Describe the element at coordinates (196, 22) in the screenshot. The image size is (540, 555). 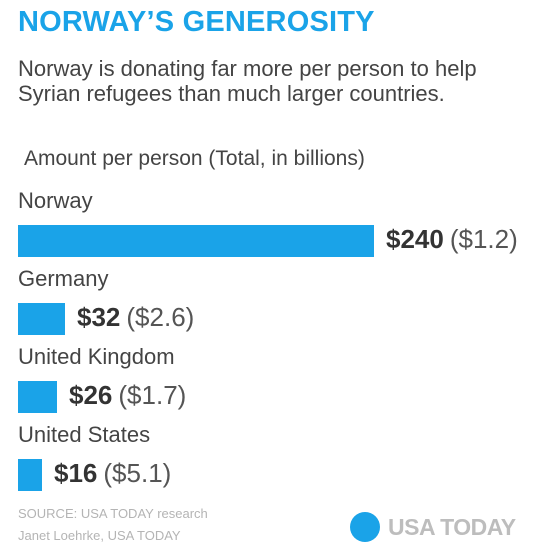
I see `chart-title: NORWAY’S GENEROSITY` at that location.